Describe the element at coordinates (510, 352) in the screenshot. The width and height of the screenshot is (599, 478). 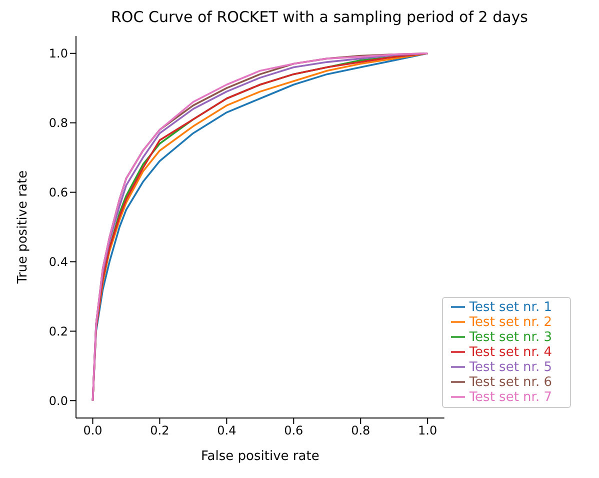
I see `legend-label: Test set nr. 4` at that location.